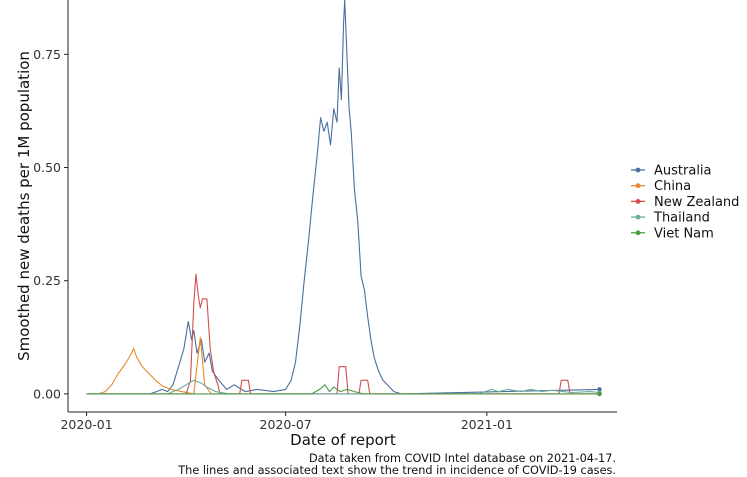 The width and height of the screenshot is (747, 477). I want to click on legend-item: Viet Nam, so click(672, 233).